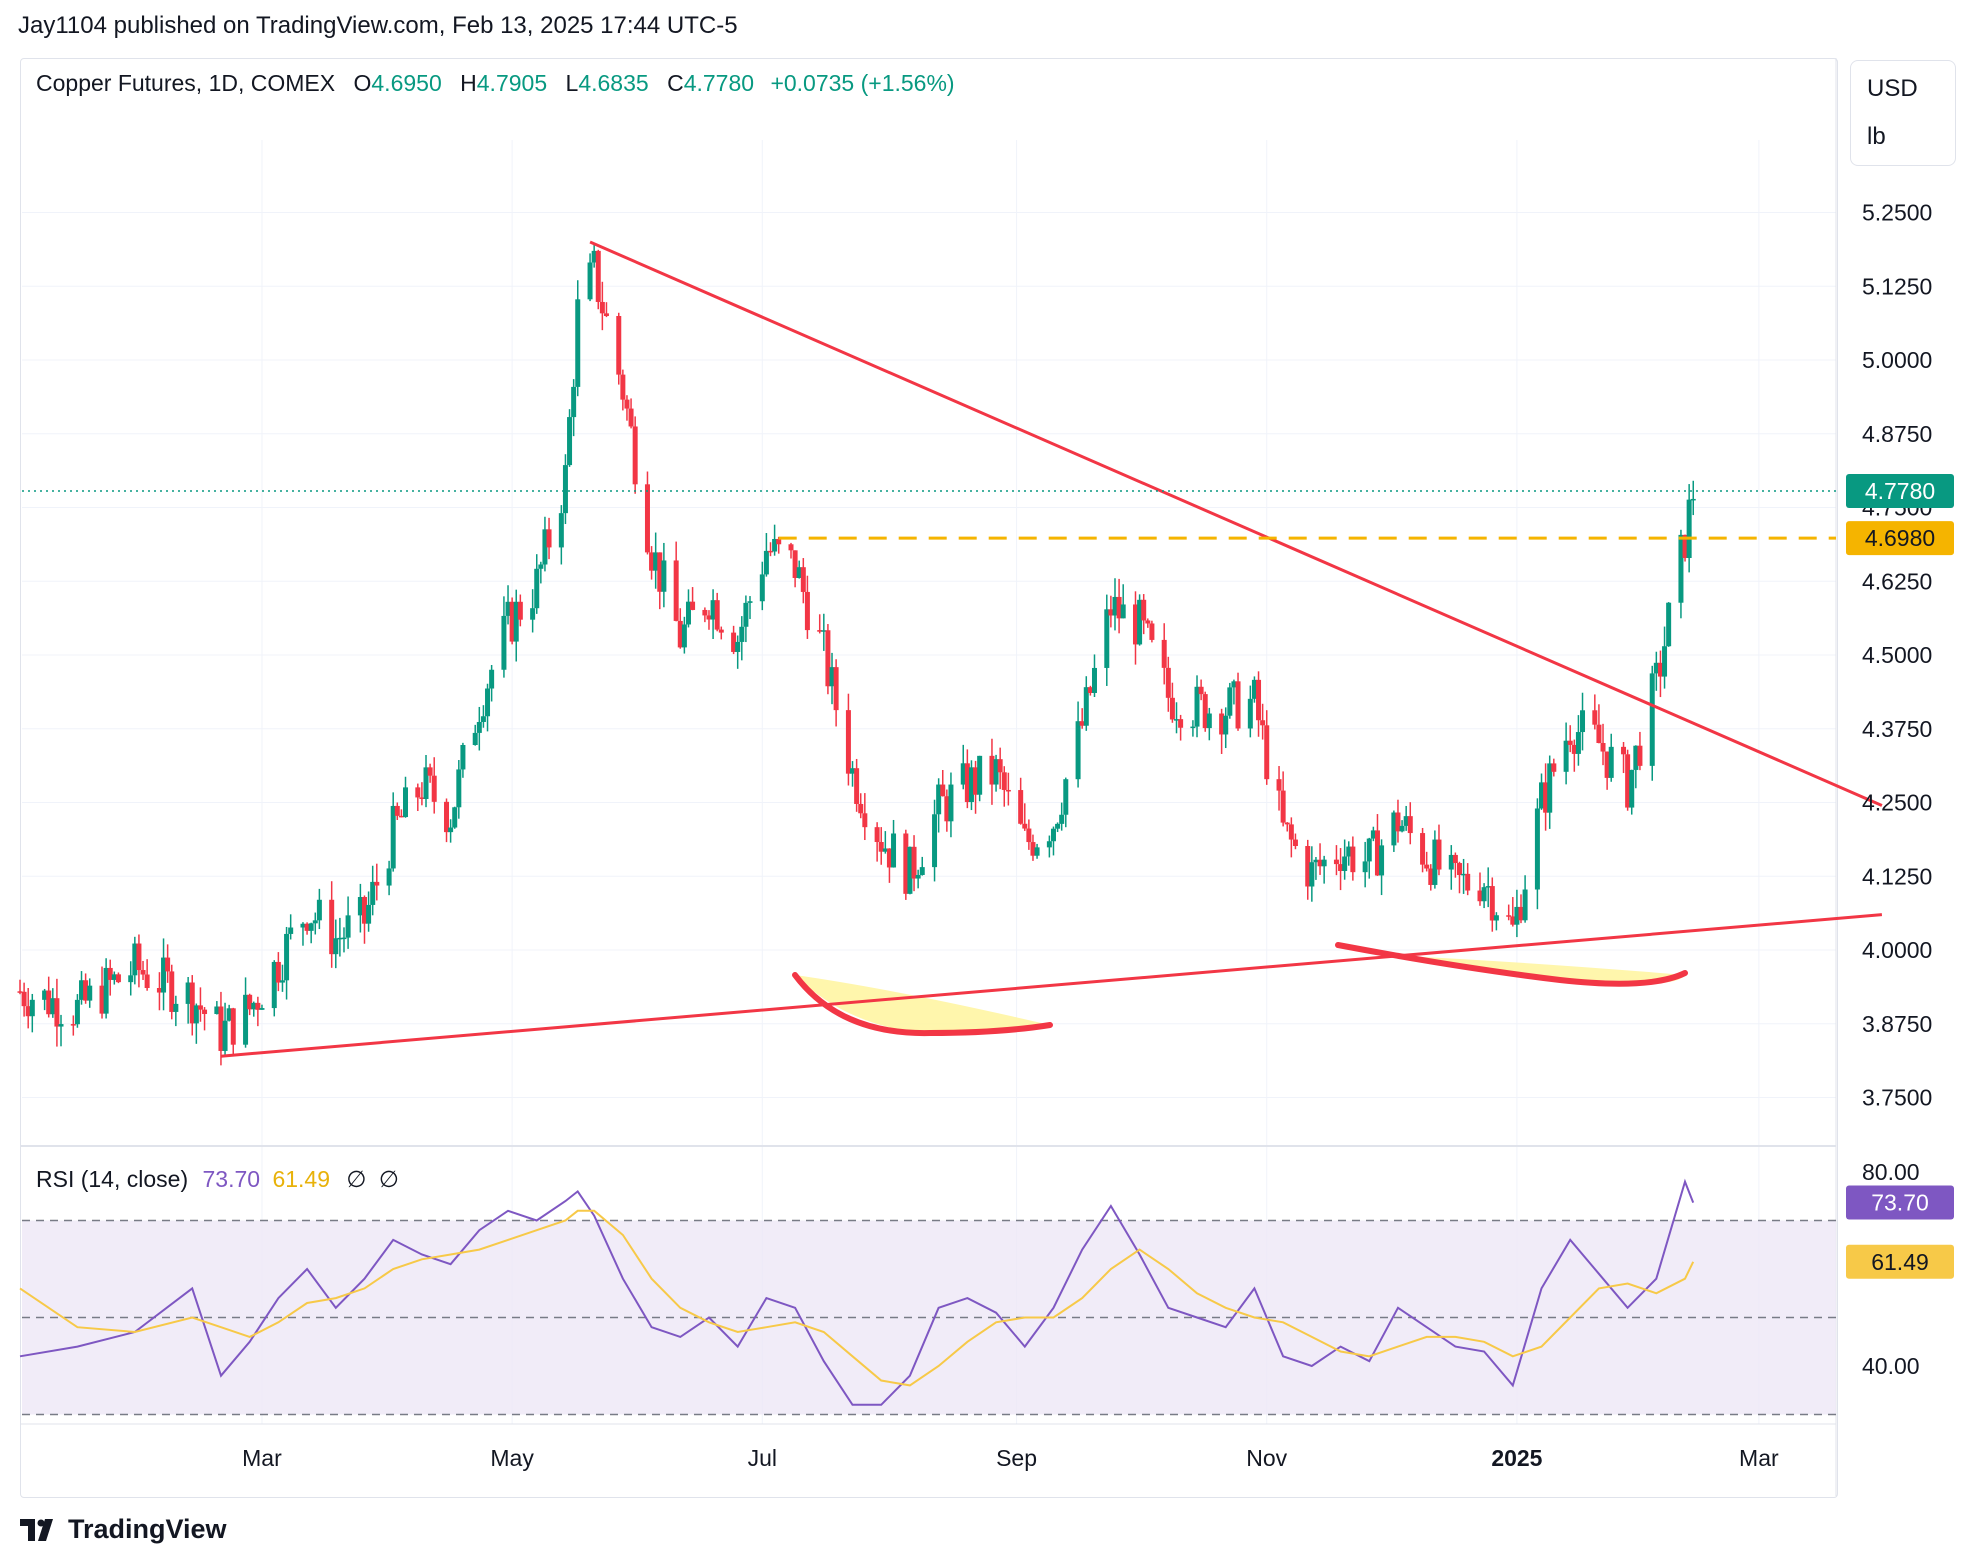 The width and height of the screenshot is (1978, 1564). I want to click on currency-label: USD, so click(1892, 88).